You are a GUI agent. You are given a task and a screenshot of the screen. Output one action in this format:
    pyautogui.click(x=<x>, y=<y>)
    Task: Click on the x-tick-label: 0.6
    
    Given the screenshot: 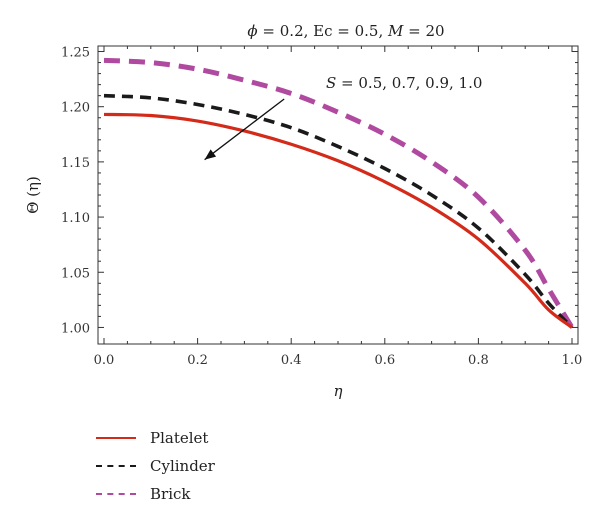 What is the action you would take?
    pyautogui.click(x=384, y=360)
    